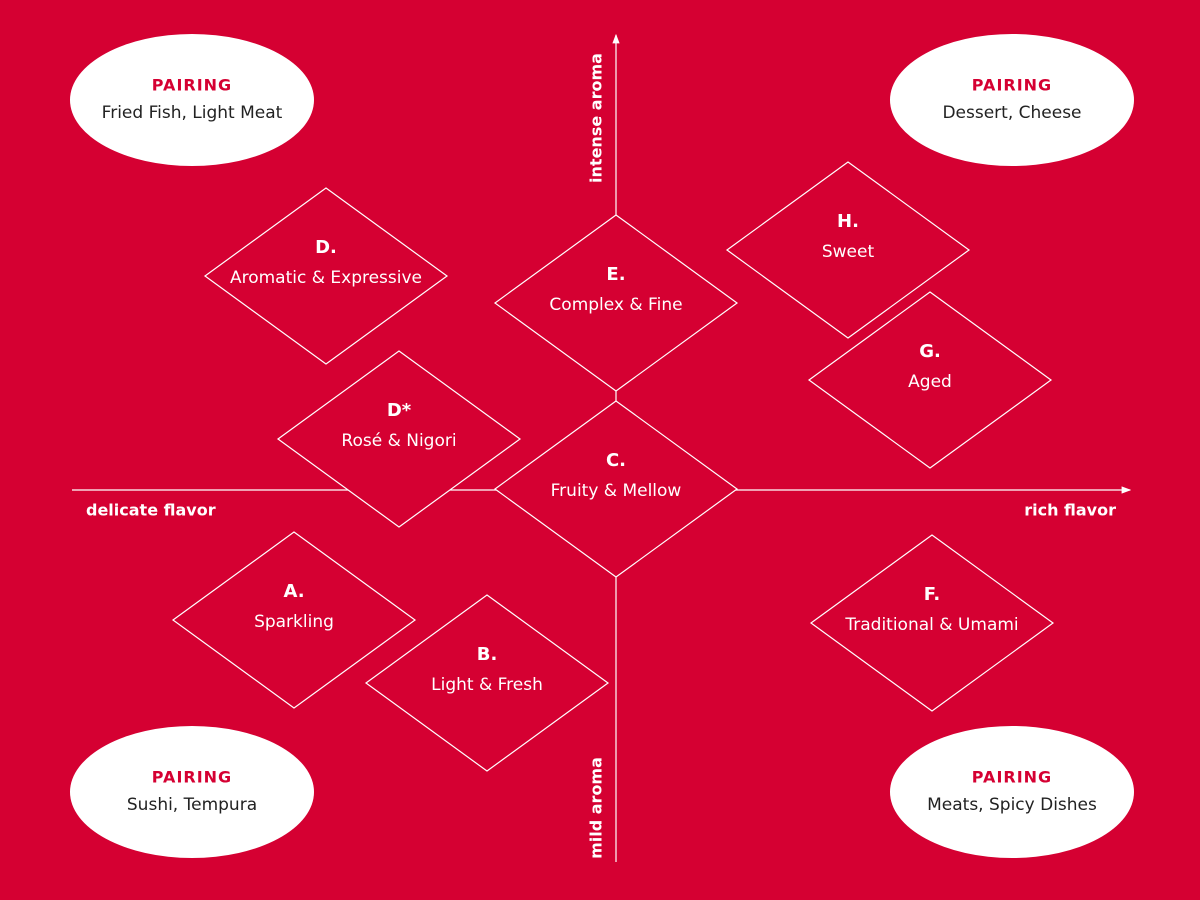 This screenshot has height=900, width=1200. I want to click on category-label: Fruity & Mellow, so click(616, 491).